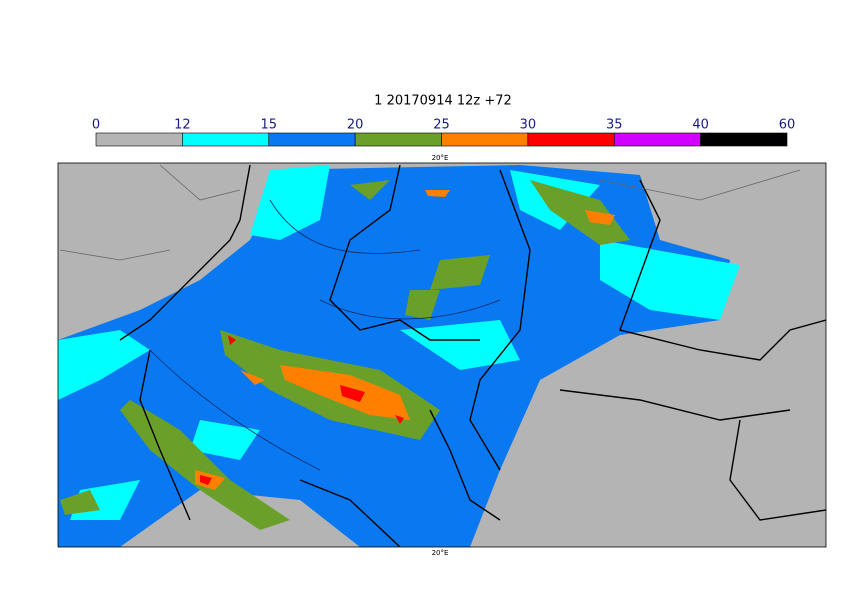 This screenshot has width=842, height=600. I want to click on colorbar-tick-label: 25, so click(441, 125).